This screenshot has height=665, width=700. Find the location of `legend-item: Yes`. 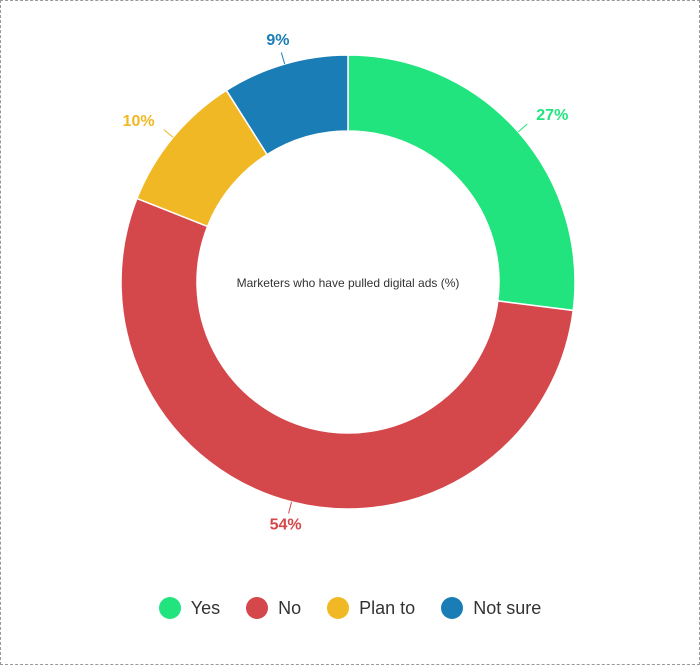

legend-item: Yes is located at coordinates (189, 608).